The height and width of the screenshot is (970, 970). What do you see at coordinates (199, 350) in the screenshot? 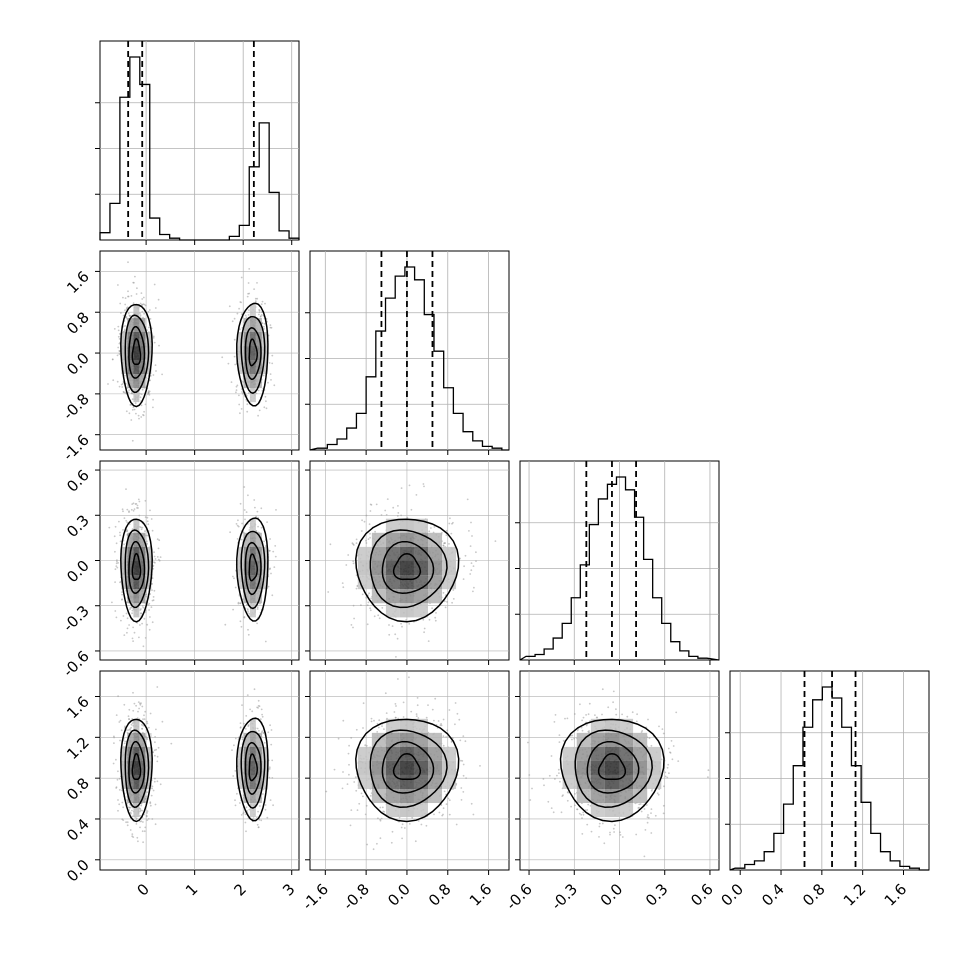
I see `pair-content` at bounding box center [199, 350].